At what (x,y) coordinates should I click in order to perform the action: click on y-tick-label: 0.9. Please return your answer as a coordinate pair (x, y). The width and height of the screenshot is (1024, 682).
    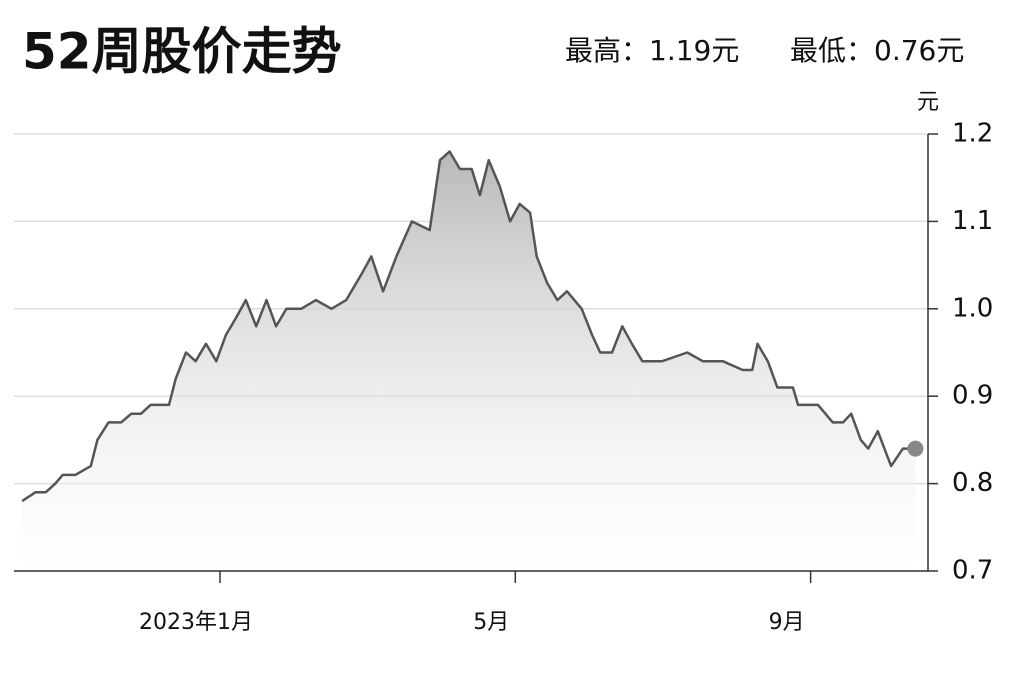
    Looking at the image, I should click on (972, 396).